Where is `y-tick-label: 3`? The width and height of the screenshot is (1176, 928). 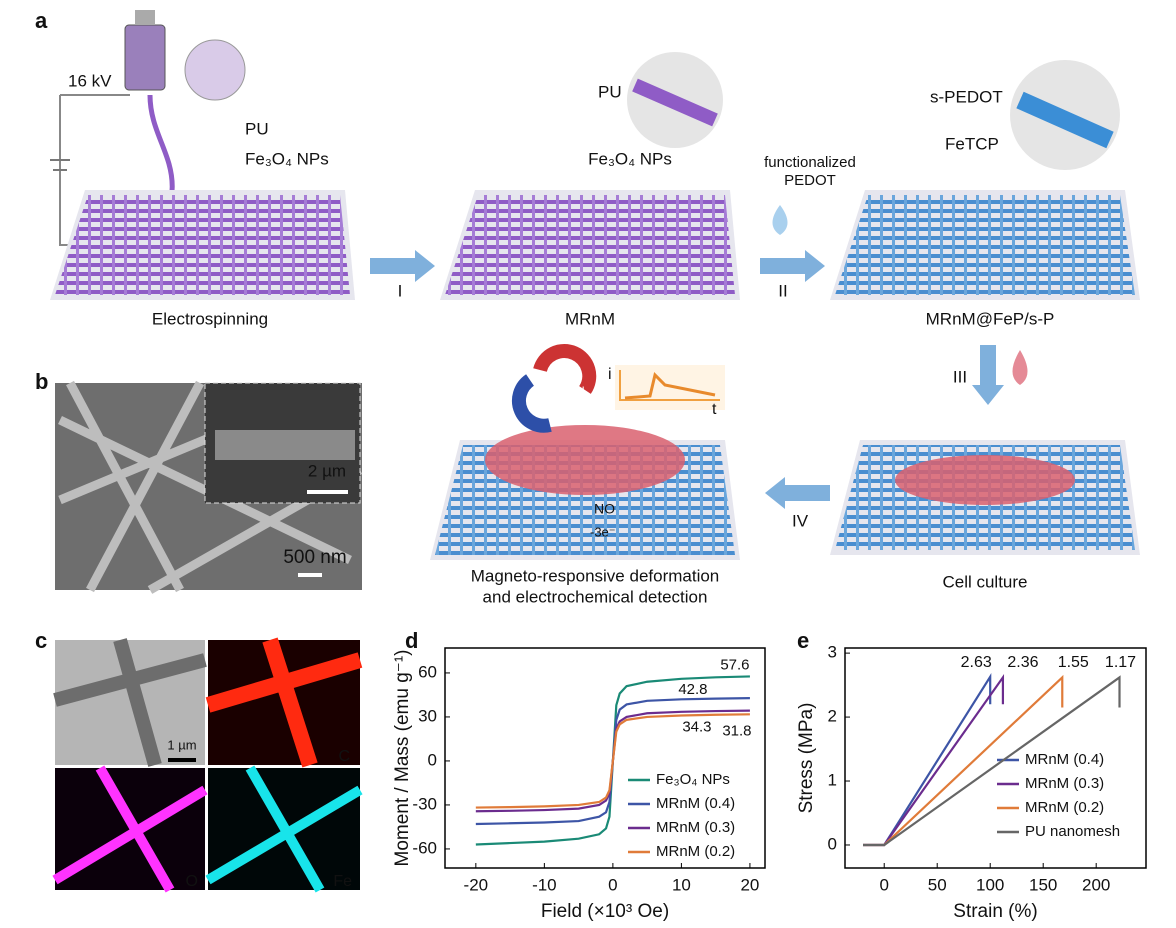
y-tick-label: 3 is located at coordinates (832, 652).